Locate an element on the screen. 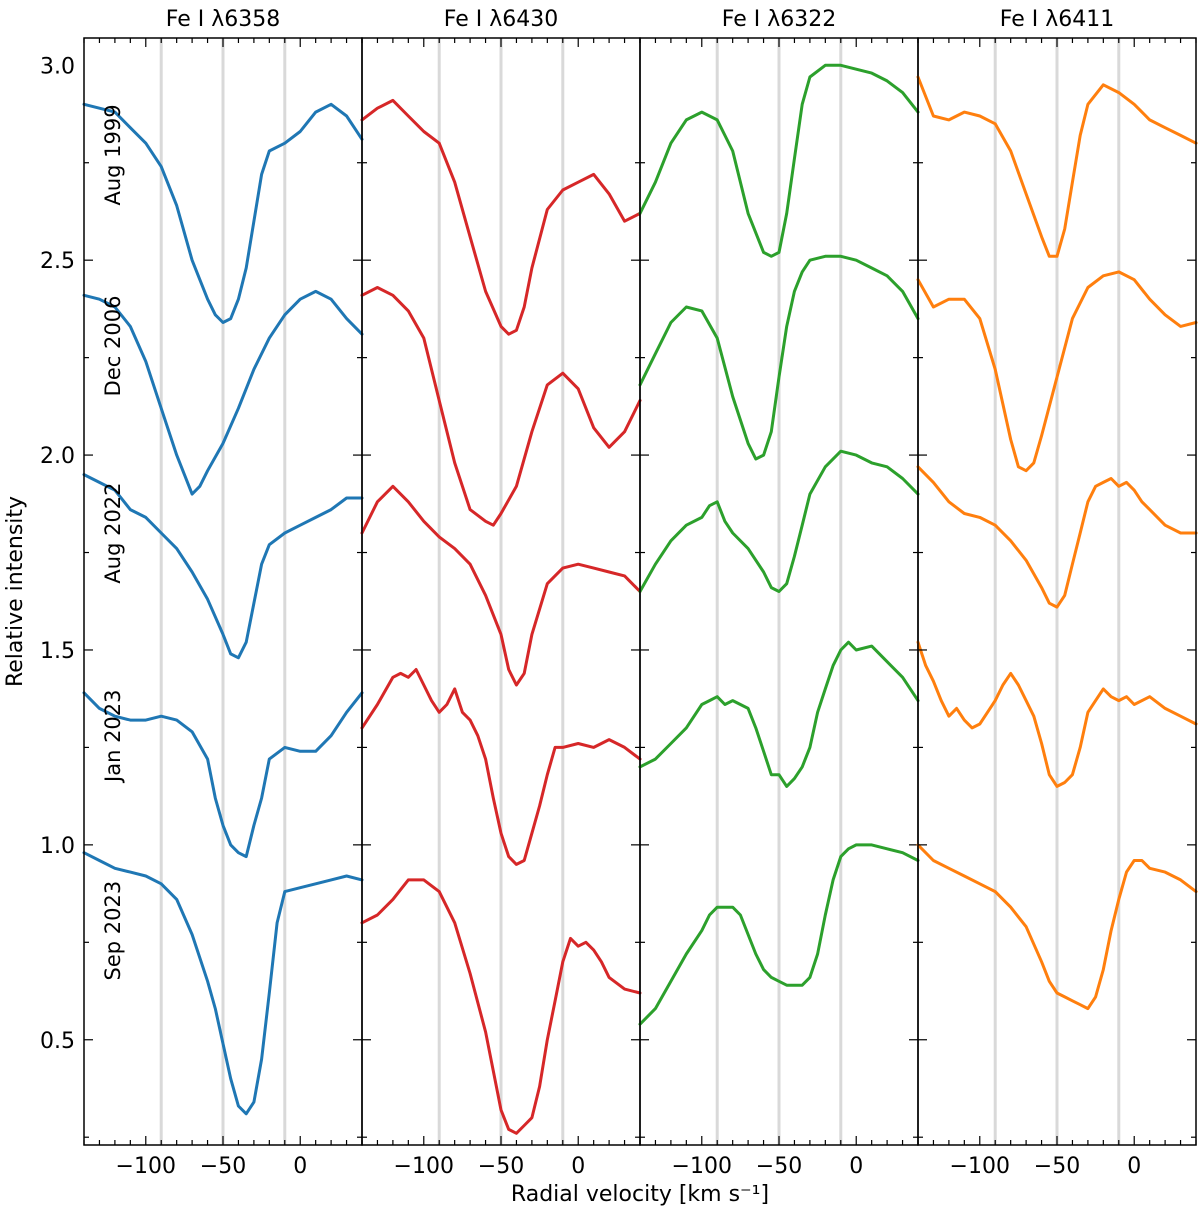 The image size is (1200, 1212). epoch-label: Aug 2022 is located at coordinates (113, 532).